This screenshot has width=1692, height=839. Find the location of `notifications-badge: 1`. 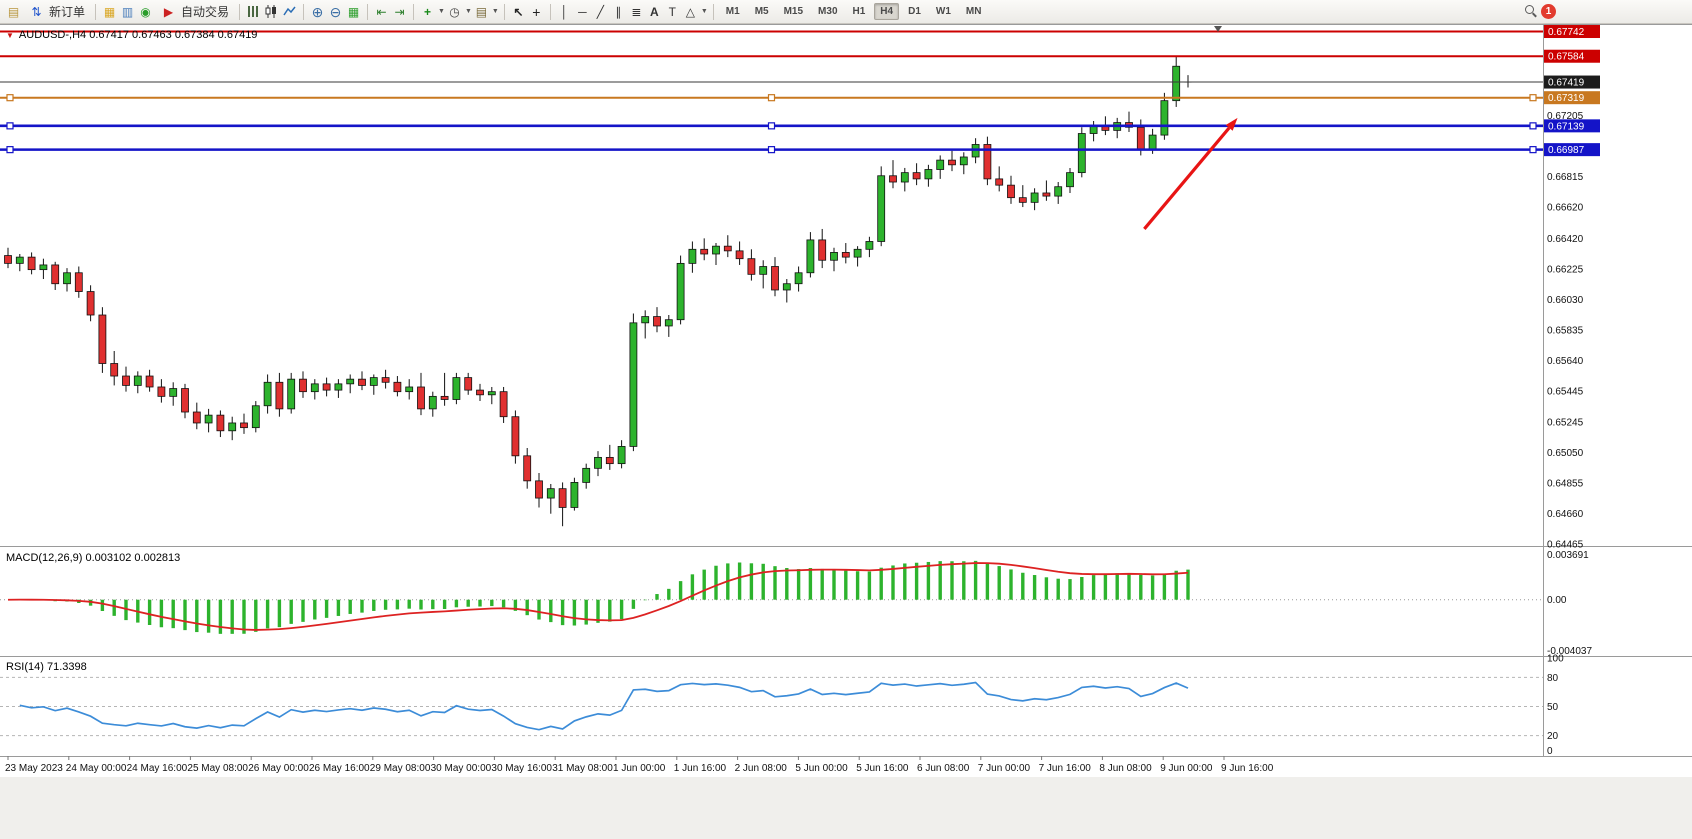

notifications-badge: 1 is located at coordinates (1548, 11).